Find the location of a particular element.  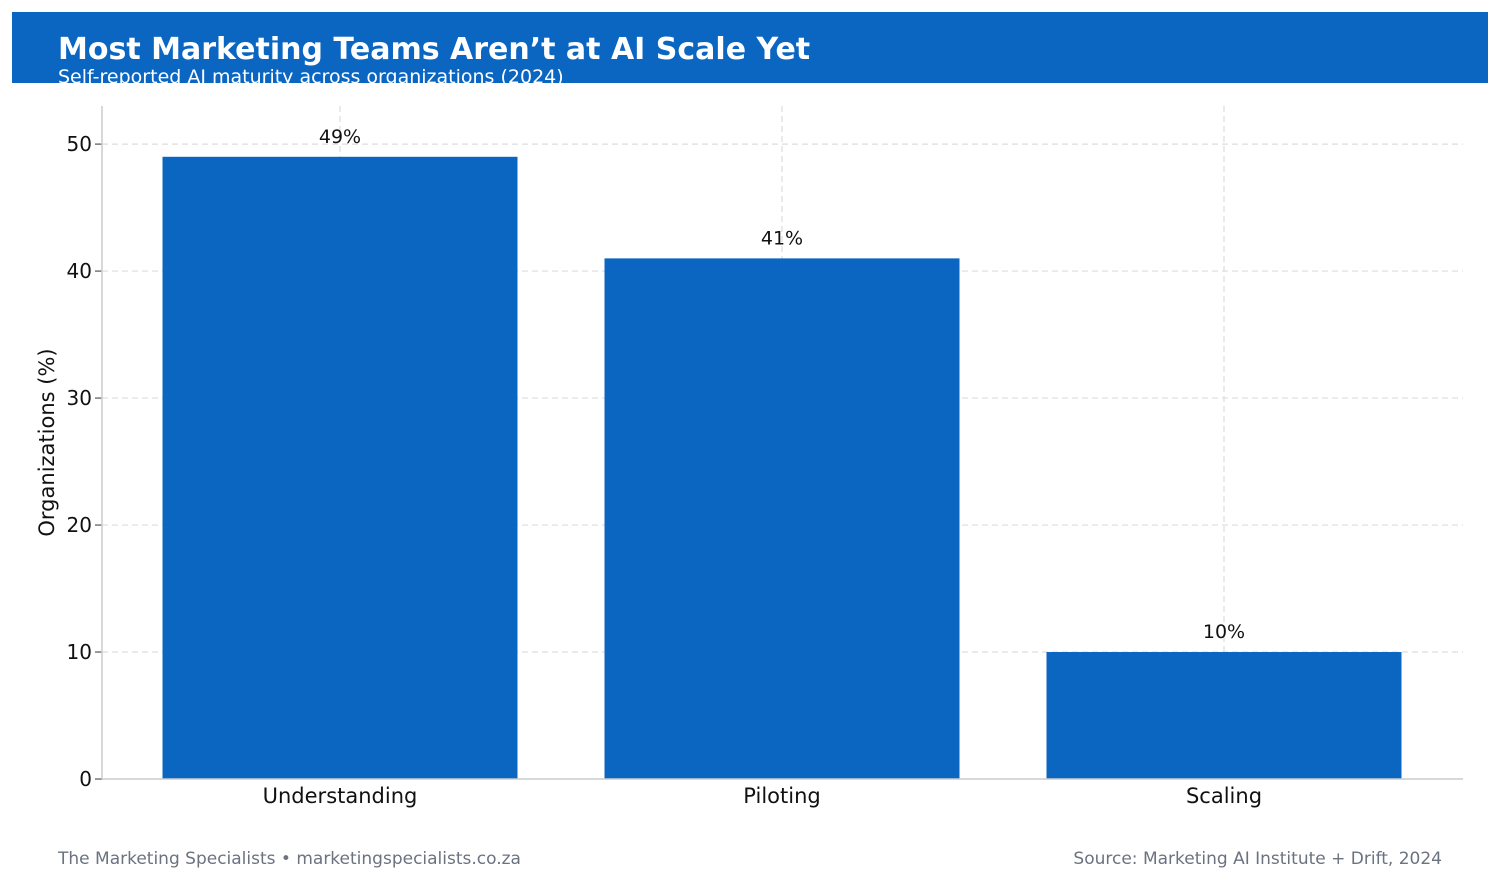

y-axis-label: Organizations (%) is located at coordinates (47, 442).